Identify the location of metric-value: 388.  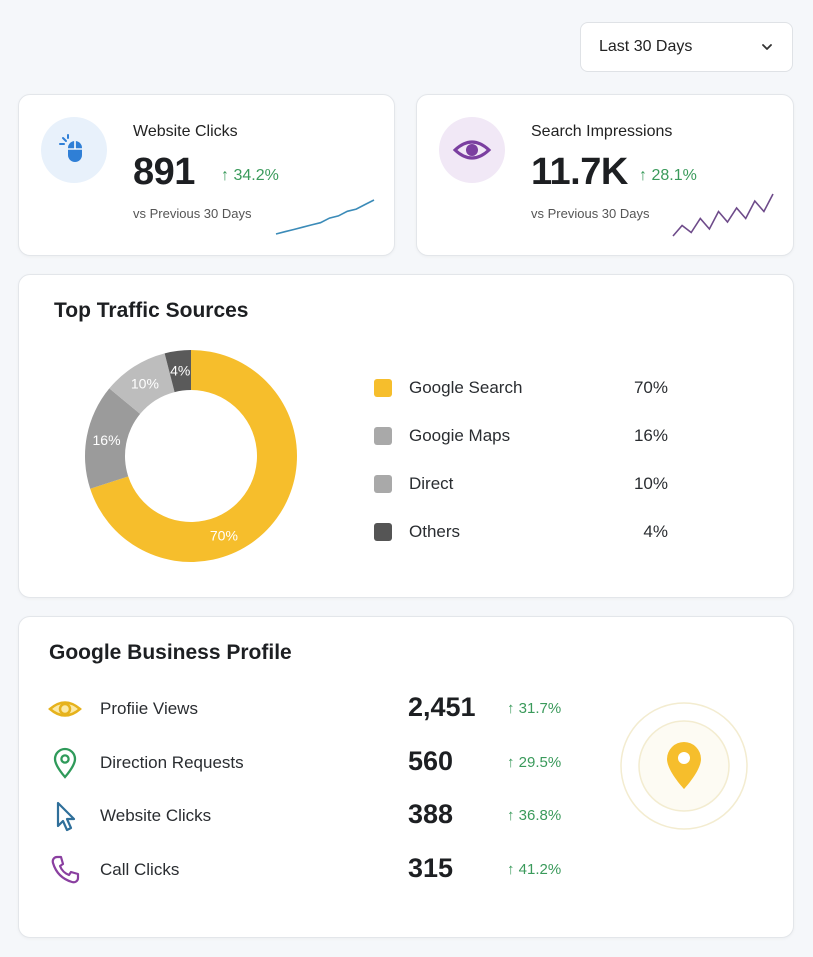
(431, 814).